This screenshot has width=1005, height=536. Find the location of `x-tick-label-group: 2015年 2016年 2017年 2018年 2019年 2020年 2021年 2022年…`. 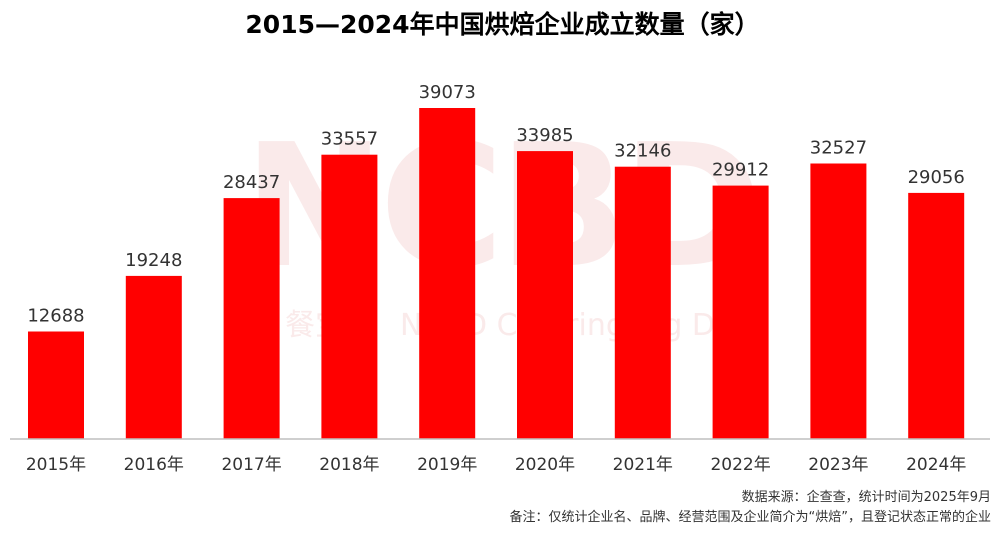

x-tick-label-group: 2015年 2016年 2017年 2018年 2019年 2020年 2021年 2022年… is located at coordinates (496, 465).